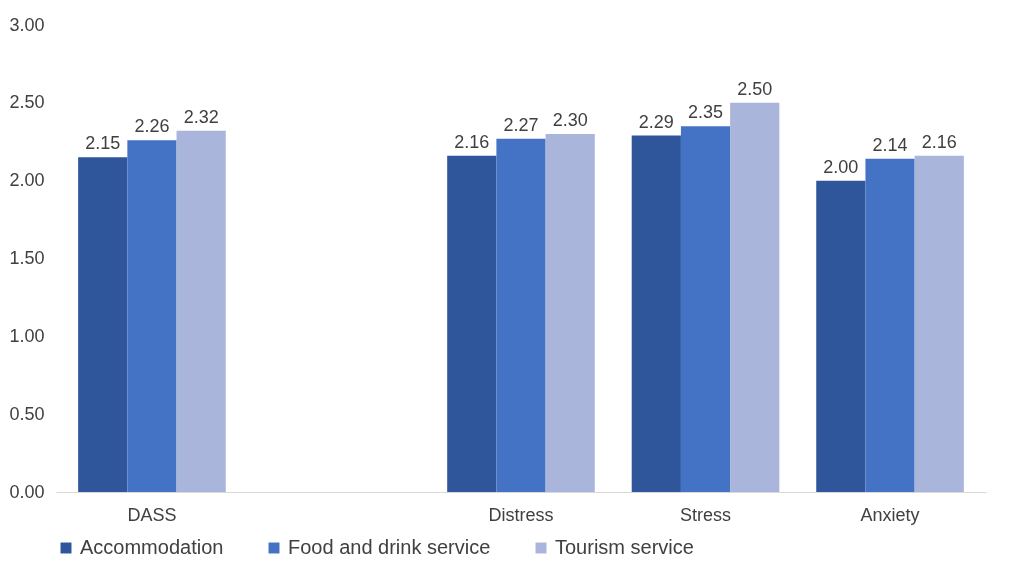  I want to click on data-label: 2.30, so click(570, 119).